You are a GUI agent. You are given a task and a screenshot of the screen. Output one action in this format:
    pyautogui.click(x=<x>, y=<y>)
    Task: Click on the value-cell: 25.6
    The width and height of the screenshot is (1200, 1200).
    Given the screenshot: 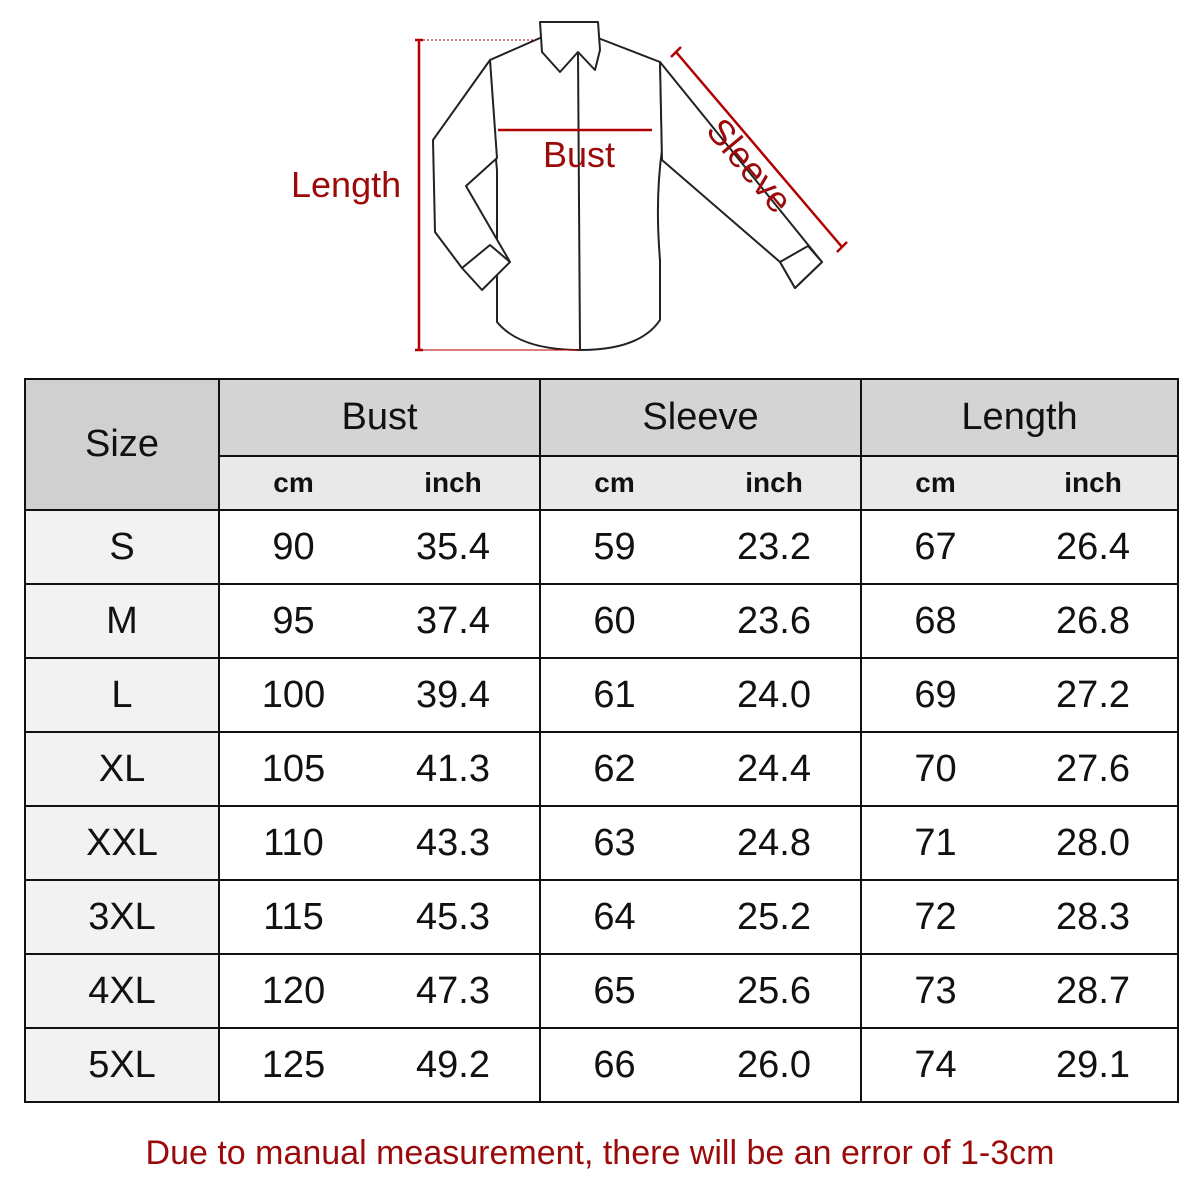 What is the action you would take?
    pyautogui.click(x=775, y=991)
    